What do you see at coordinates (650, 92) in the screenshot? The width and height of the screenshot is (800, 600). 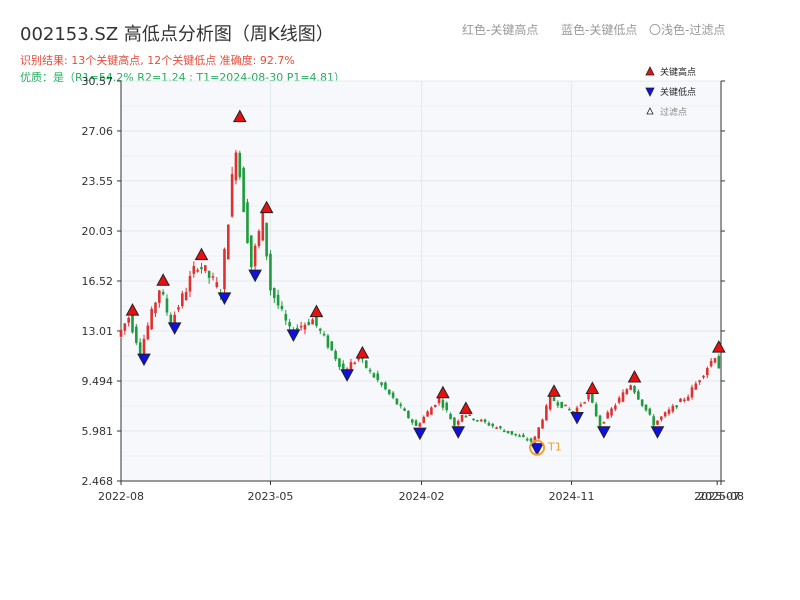 I see `legend-low-icon` at bounding box center [650, 92].